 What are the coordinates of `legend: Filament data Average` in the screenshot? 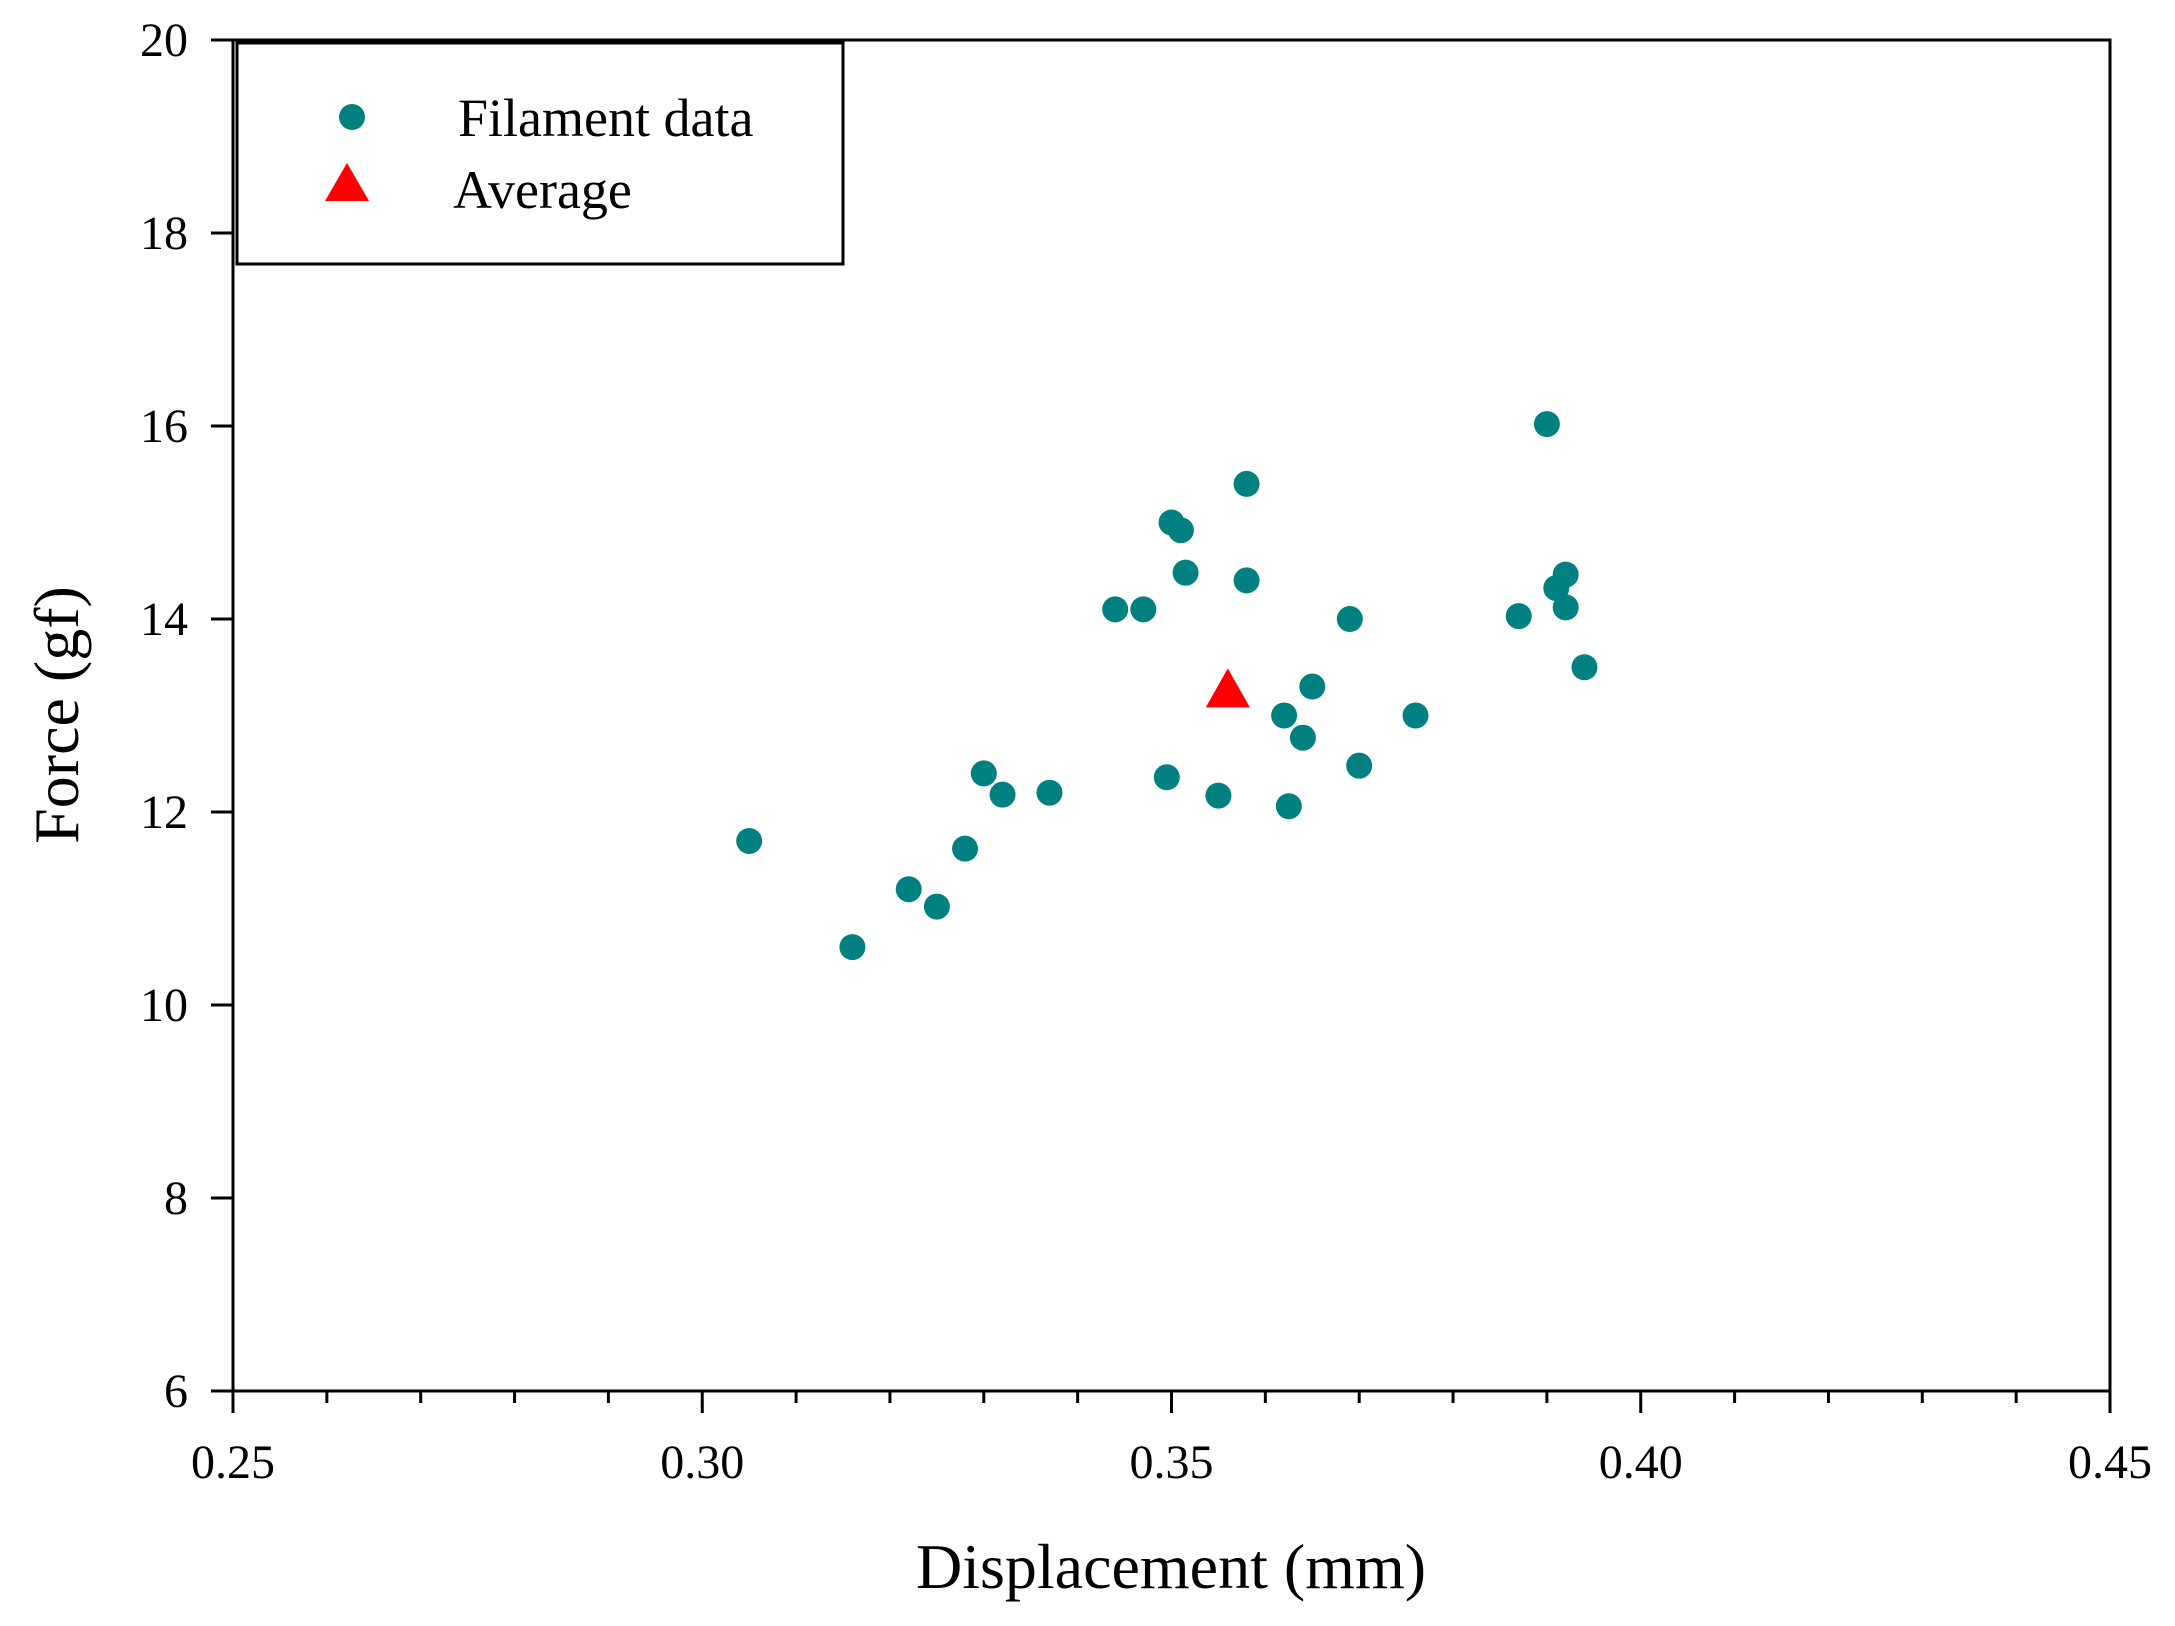 It's located at (540, 153).